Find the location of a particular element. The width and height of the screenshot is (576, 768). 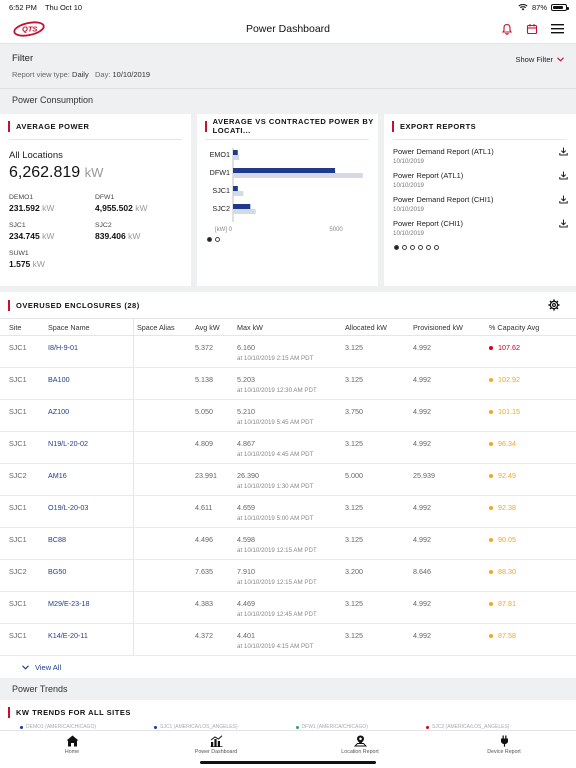

export-report-item: Power Demand Report (CHI1) 10/10/2019 is located at coordinates (480, 207).